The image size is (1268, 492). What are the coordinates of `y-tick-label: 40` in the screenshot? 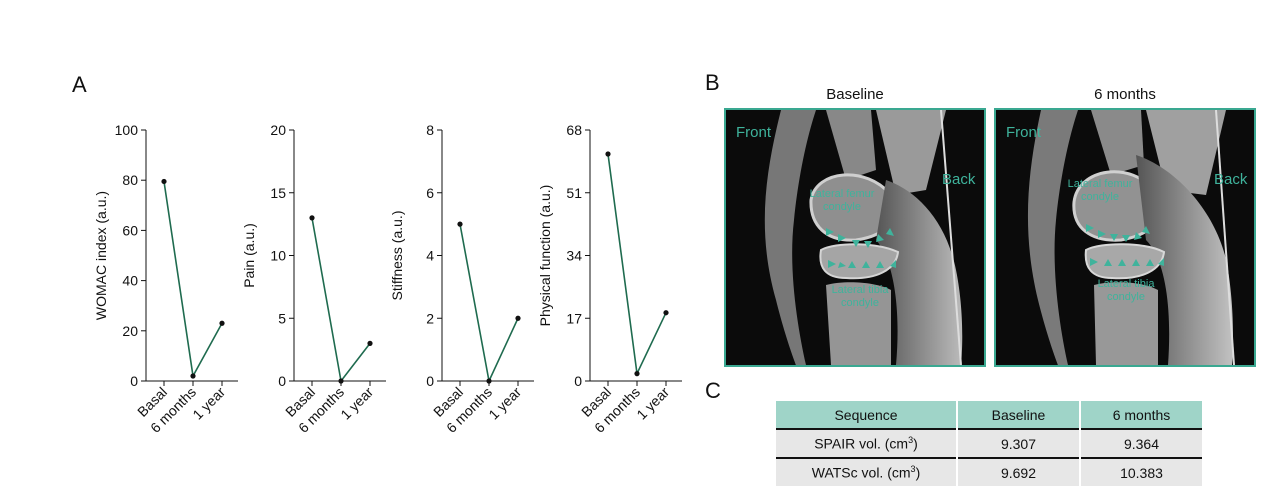 It's located at (130, 281).